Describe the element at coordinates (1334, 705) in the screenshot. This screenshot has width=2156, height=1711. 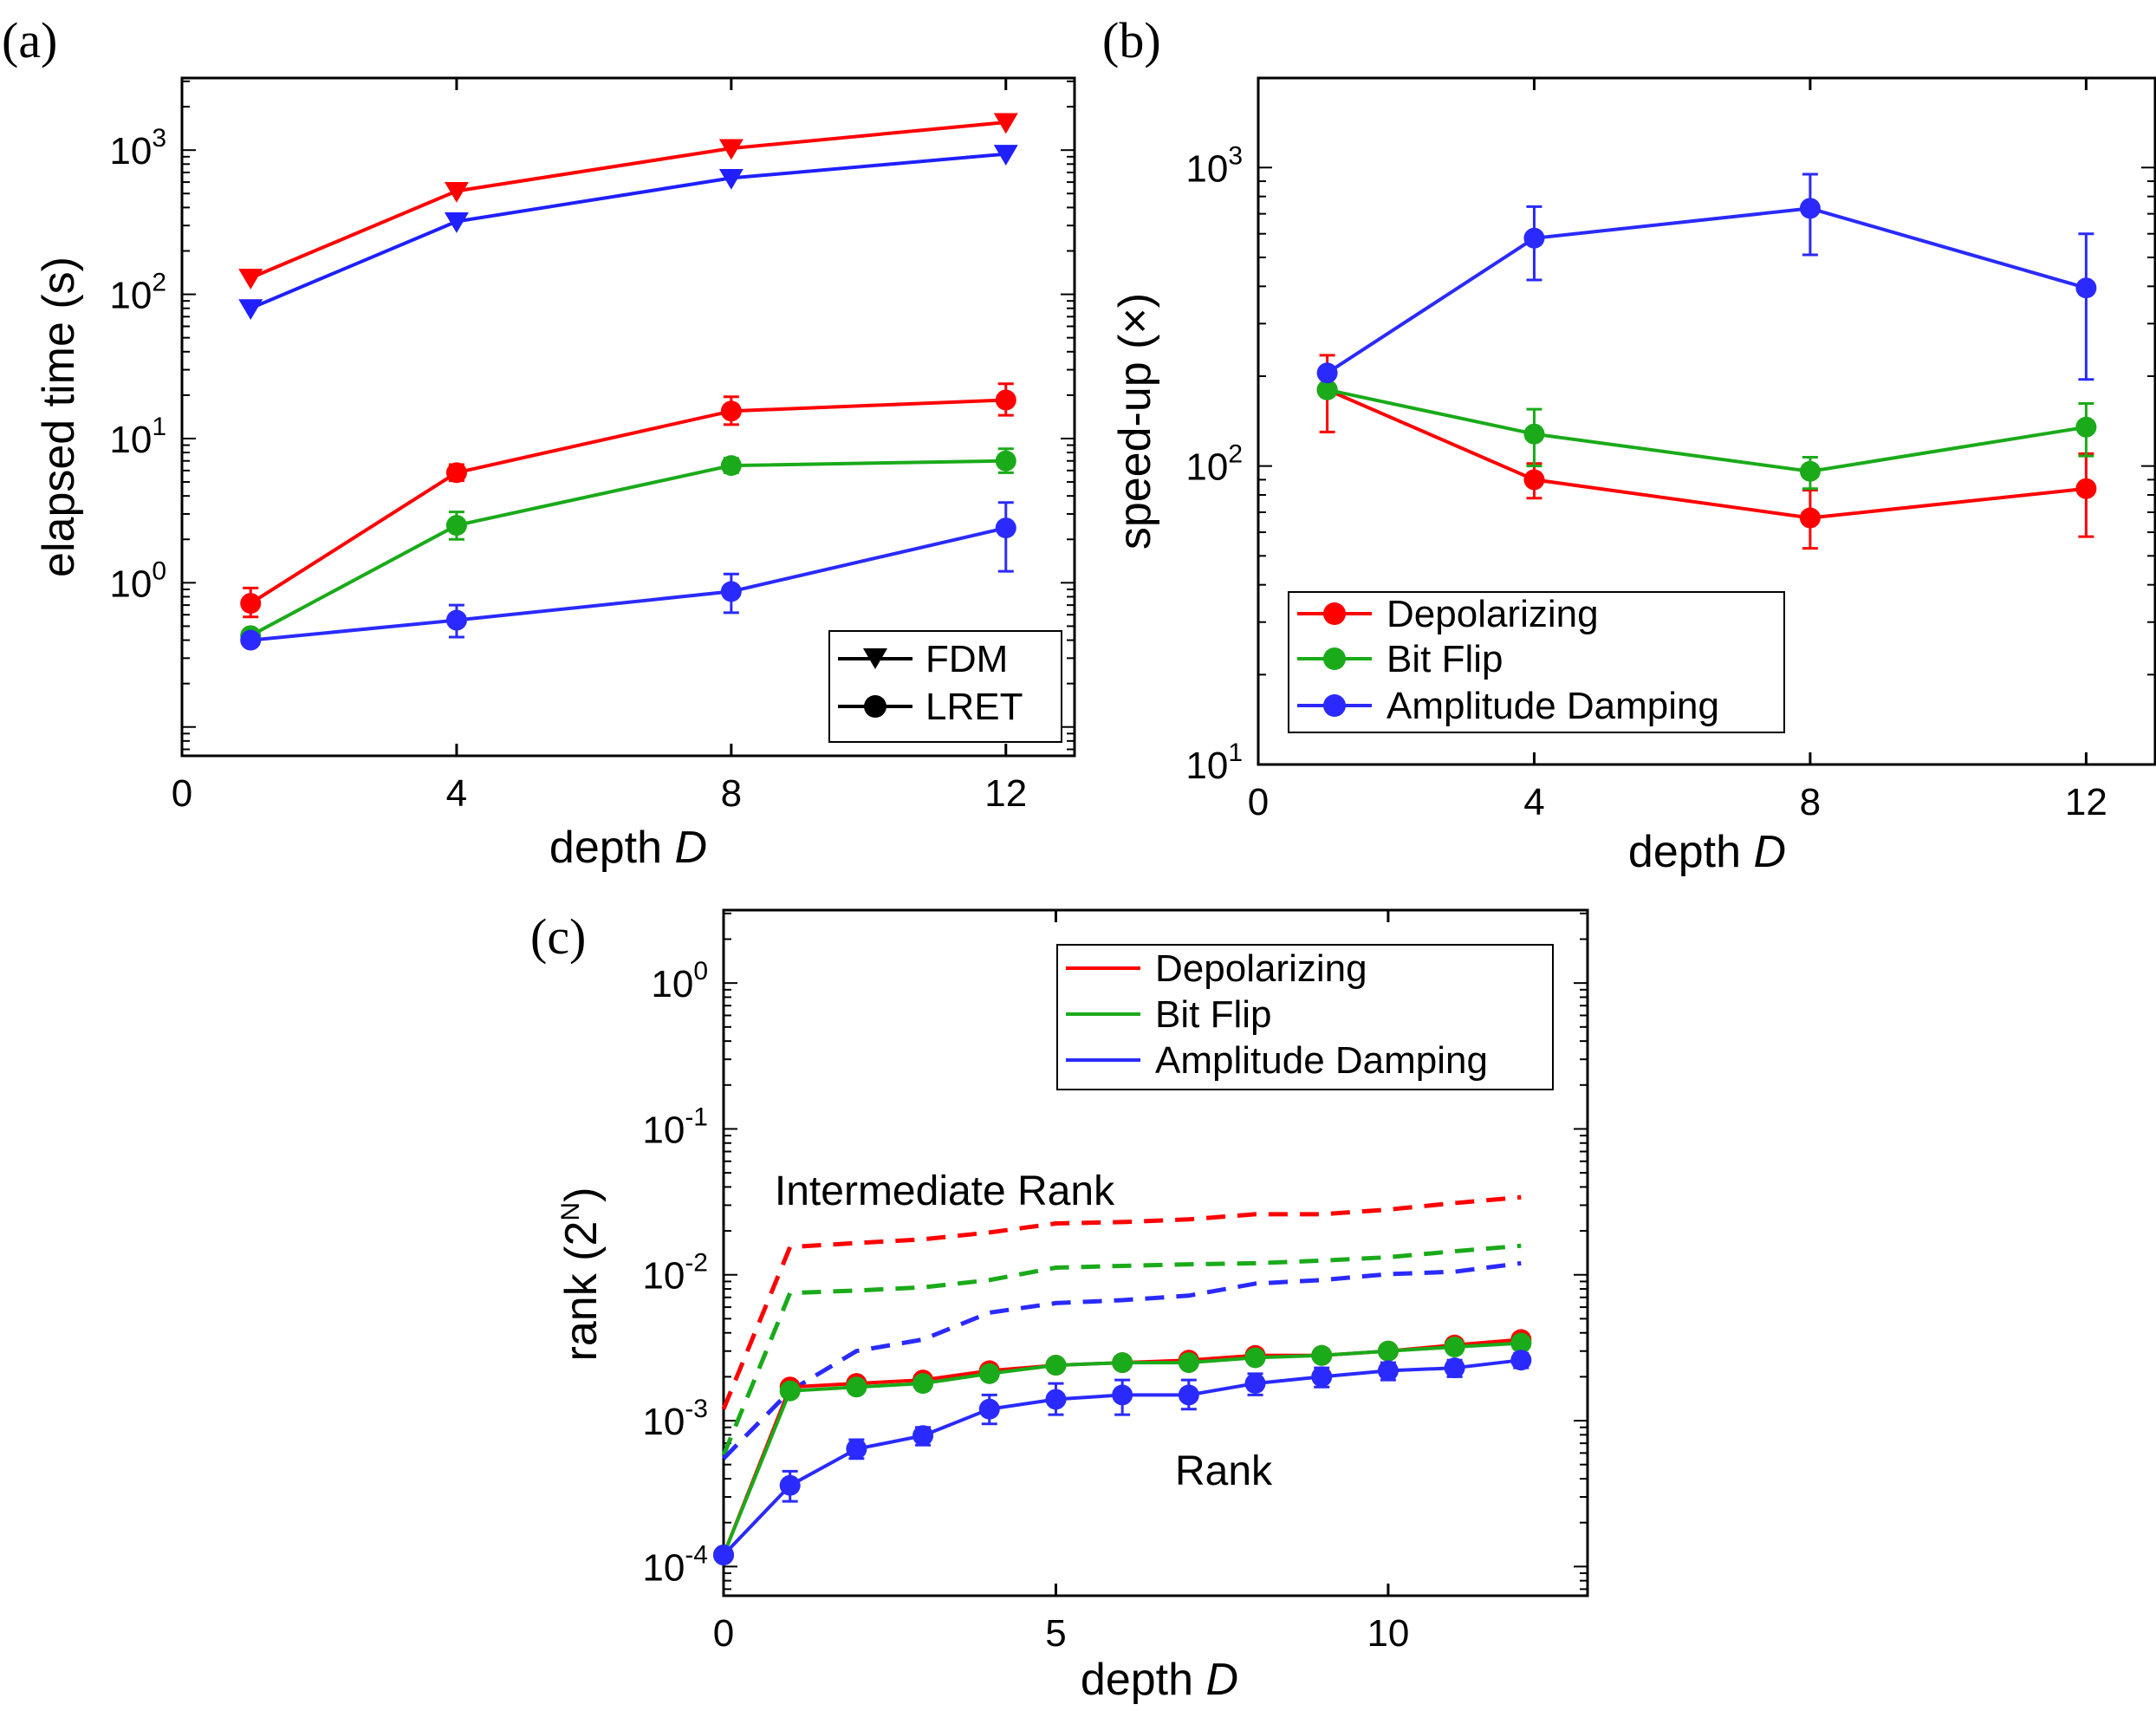
I see `legend-amplitude-marker` at that location.